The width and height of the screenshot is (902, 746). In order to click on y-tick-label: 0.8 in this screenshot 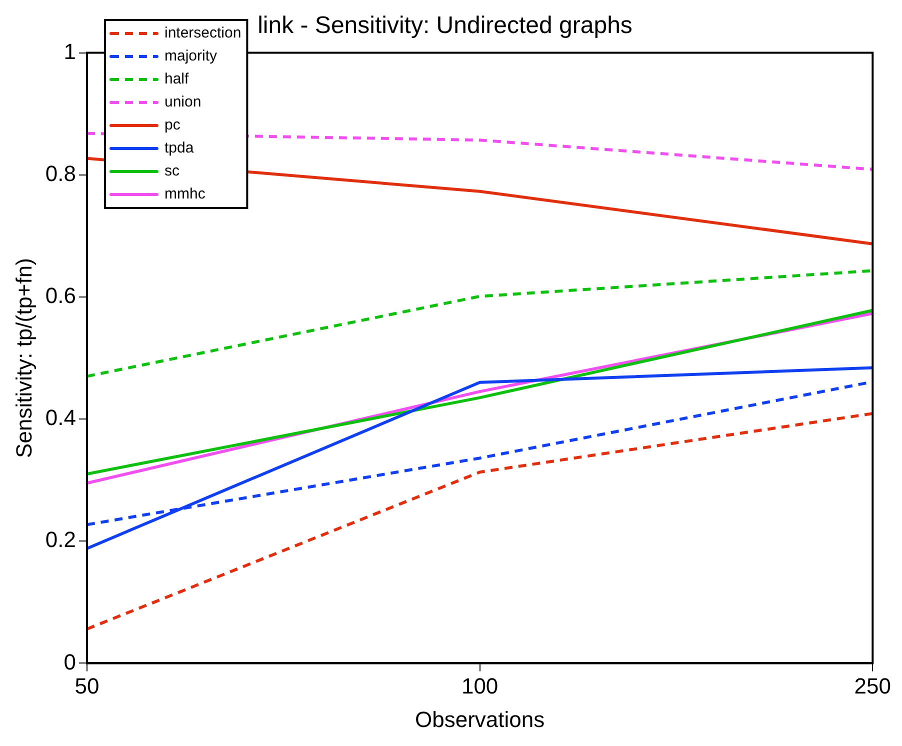, I will do `click(60, 173)`.